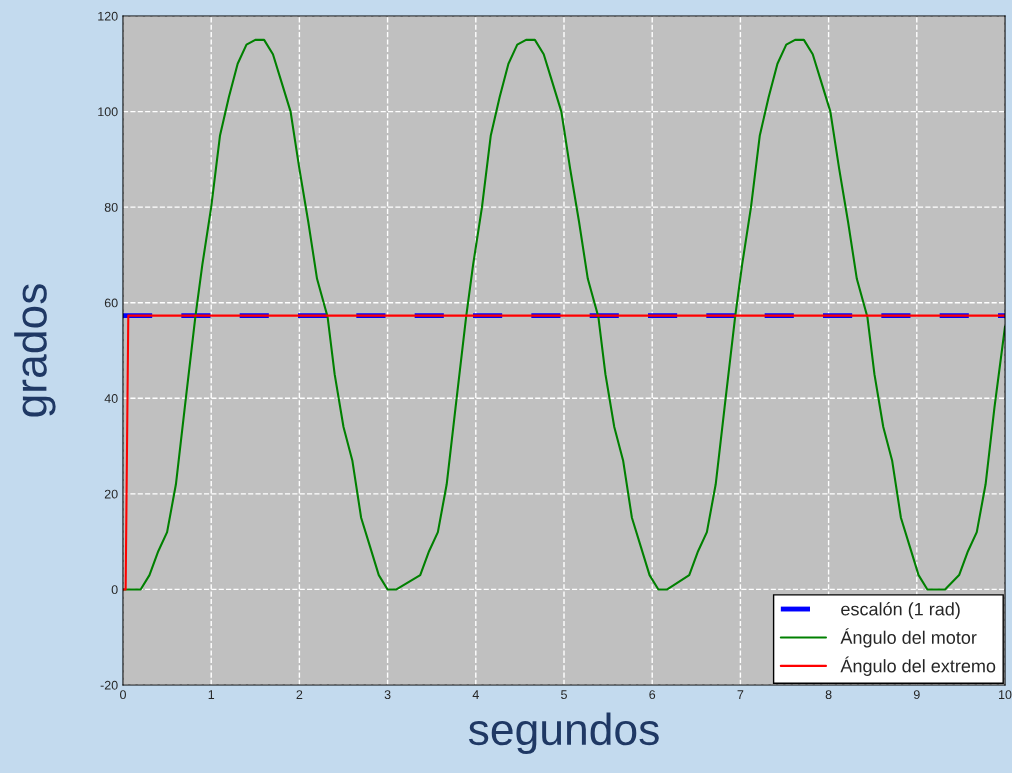  I want to click on y-tick-label: 80, so click(111, 207).